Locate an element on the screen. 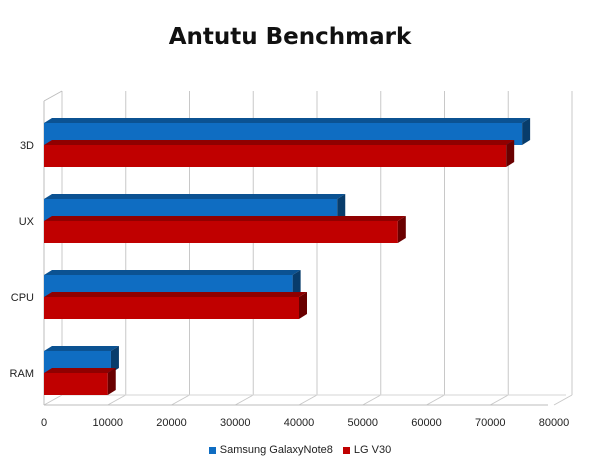 This screenshot has height=473, width=600. legend-item-series-0: Samsung GalaxyNote8 is located at coordinates (270, 450).